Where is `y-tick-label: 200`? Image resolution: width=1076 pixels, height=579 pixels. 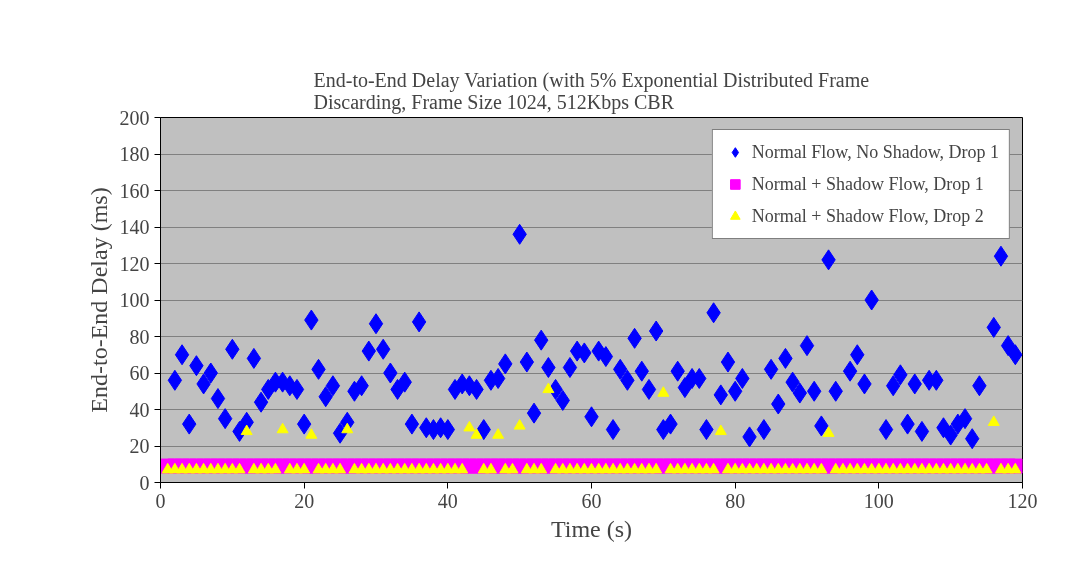
y-tick-label: 200 is located at coordinates (134, 117).